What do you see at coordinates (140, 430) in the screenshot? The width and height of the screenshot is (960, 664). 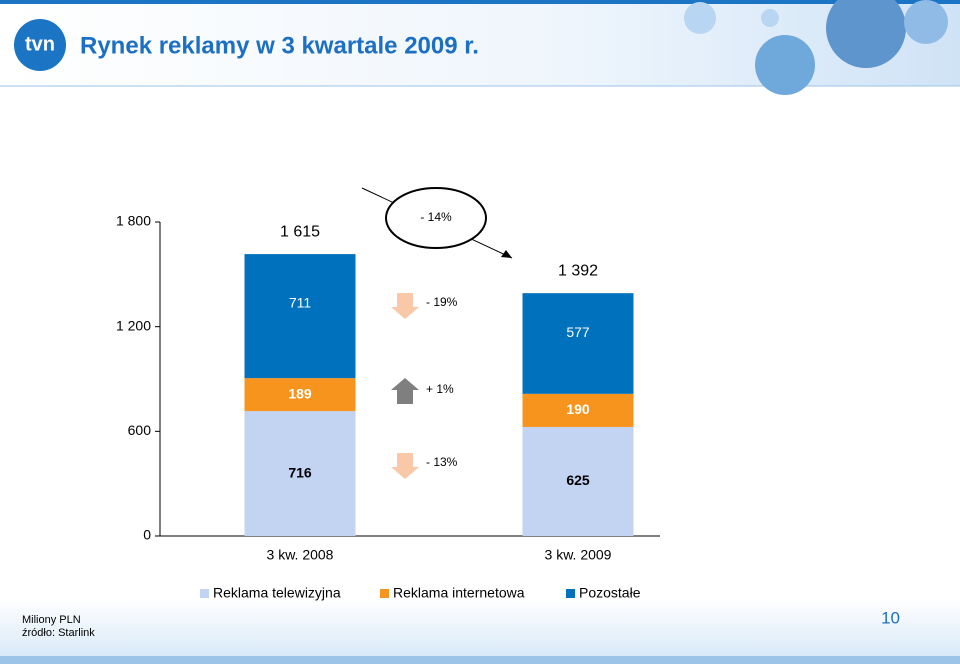 I see `y-tick-label: 600` at bounding box center [140, 430].